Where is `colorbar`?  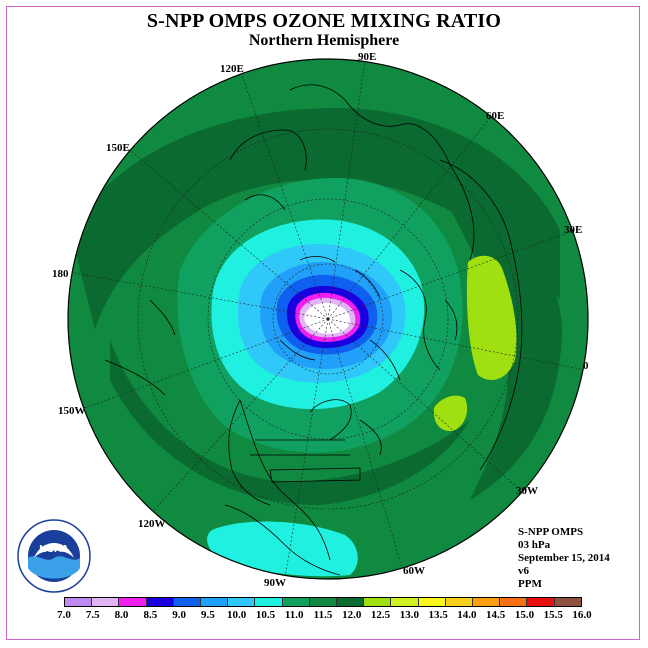
colorbar is located at coordinates (323, 602).